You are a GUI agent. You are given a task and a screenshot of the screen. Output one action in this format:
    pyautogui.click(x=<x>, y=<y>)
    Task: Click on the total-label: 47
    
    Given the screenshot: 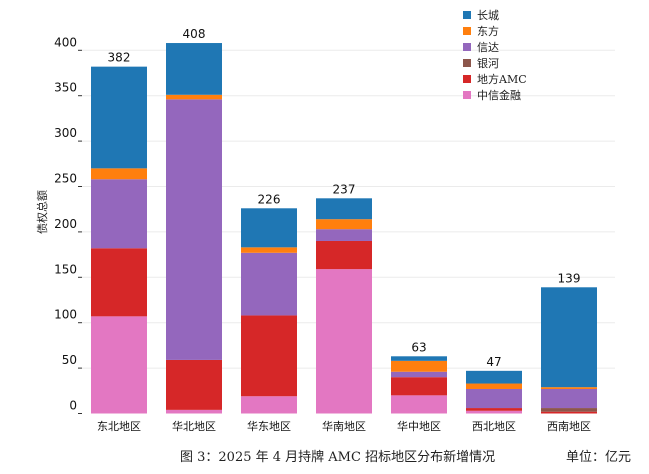 What is the action you would take?
    pyautogui.click(x=493, y=362)
    